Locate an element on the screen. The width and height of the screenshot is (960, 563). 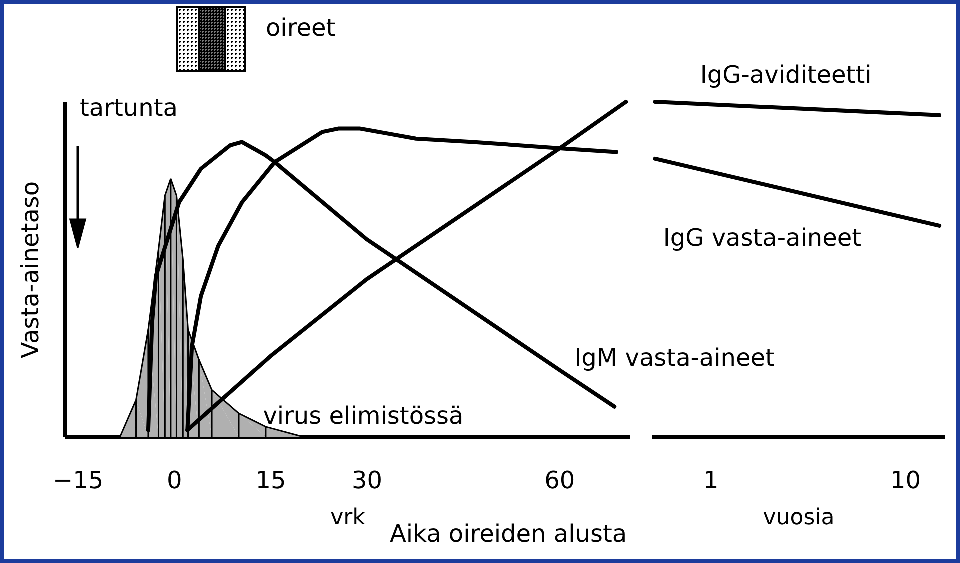
x-tick-label: 15 is located at coordinates (271, 480).